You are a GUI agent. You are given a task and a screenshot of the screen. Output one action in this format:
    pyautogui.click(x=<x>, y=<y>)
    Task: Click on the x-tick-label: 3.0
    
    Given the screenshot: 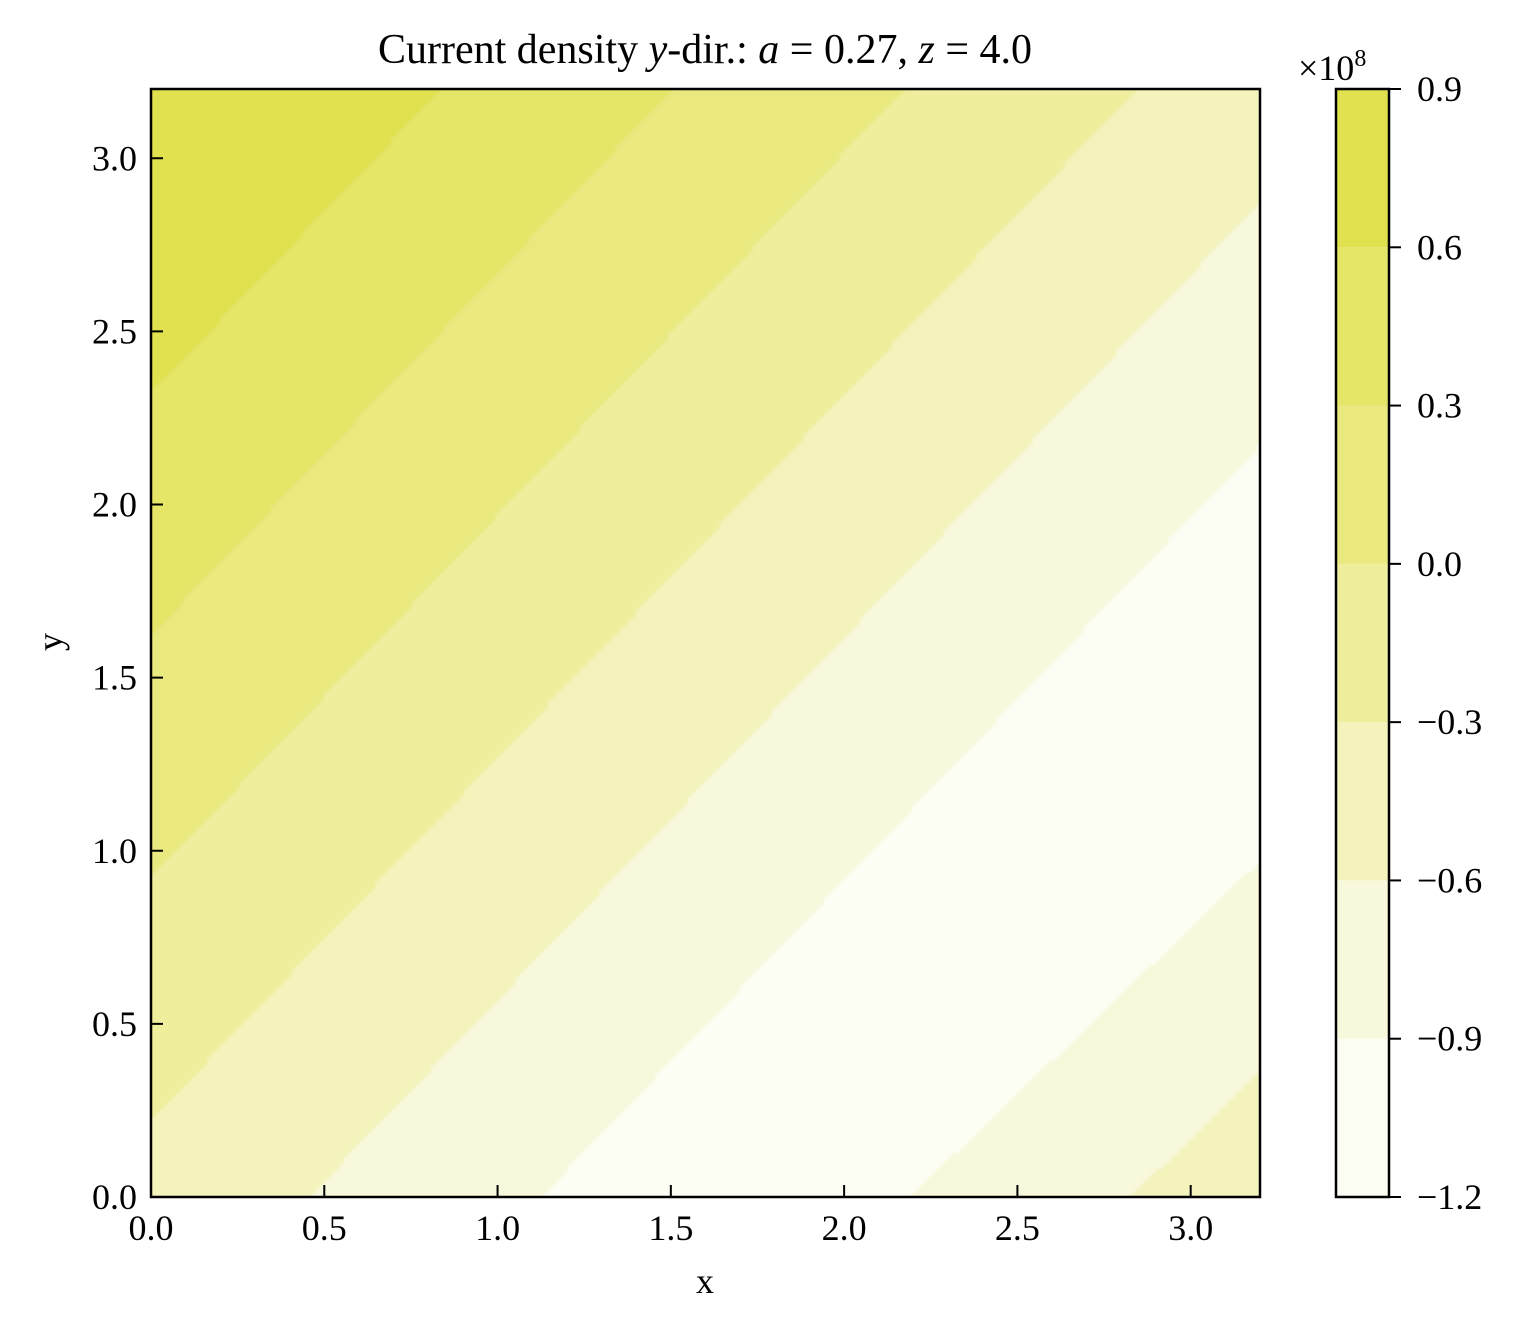 What is the action you would take?
    pyautogui.click(x=1190, y=1228)
    